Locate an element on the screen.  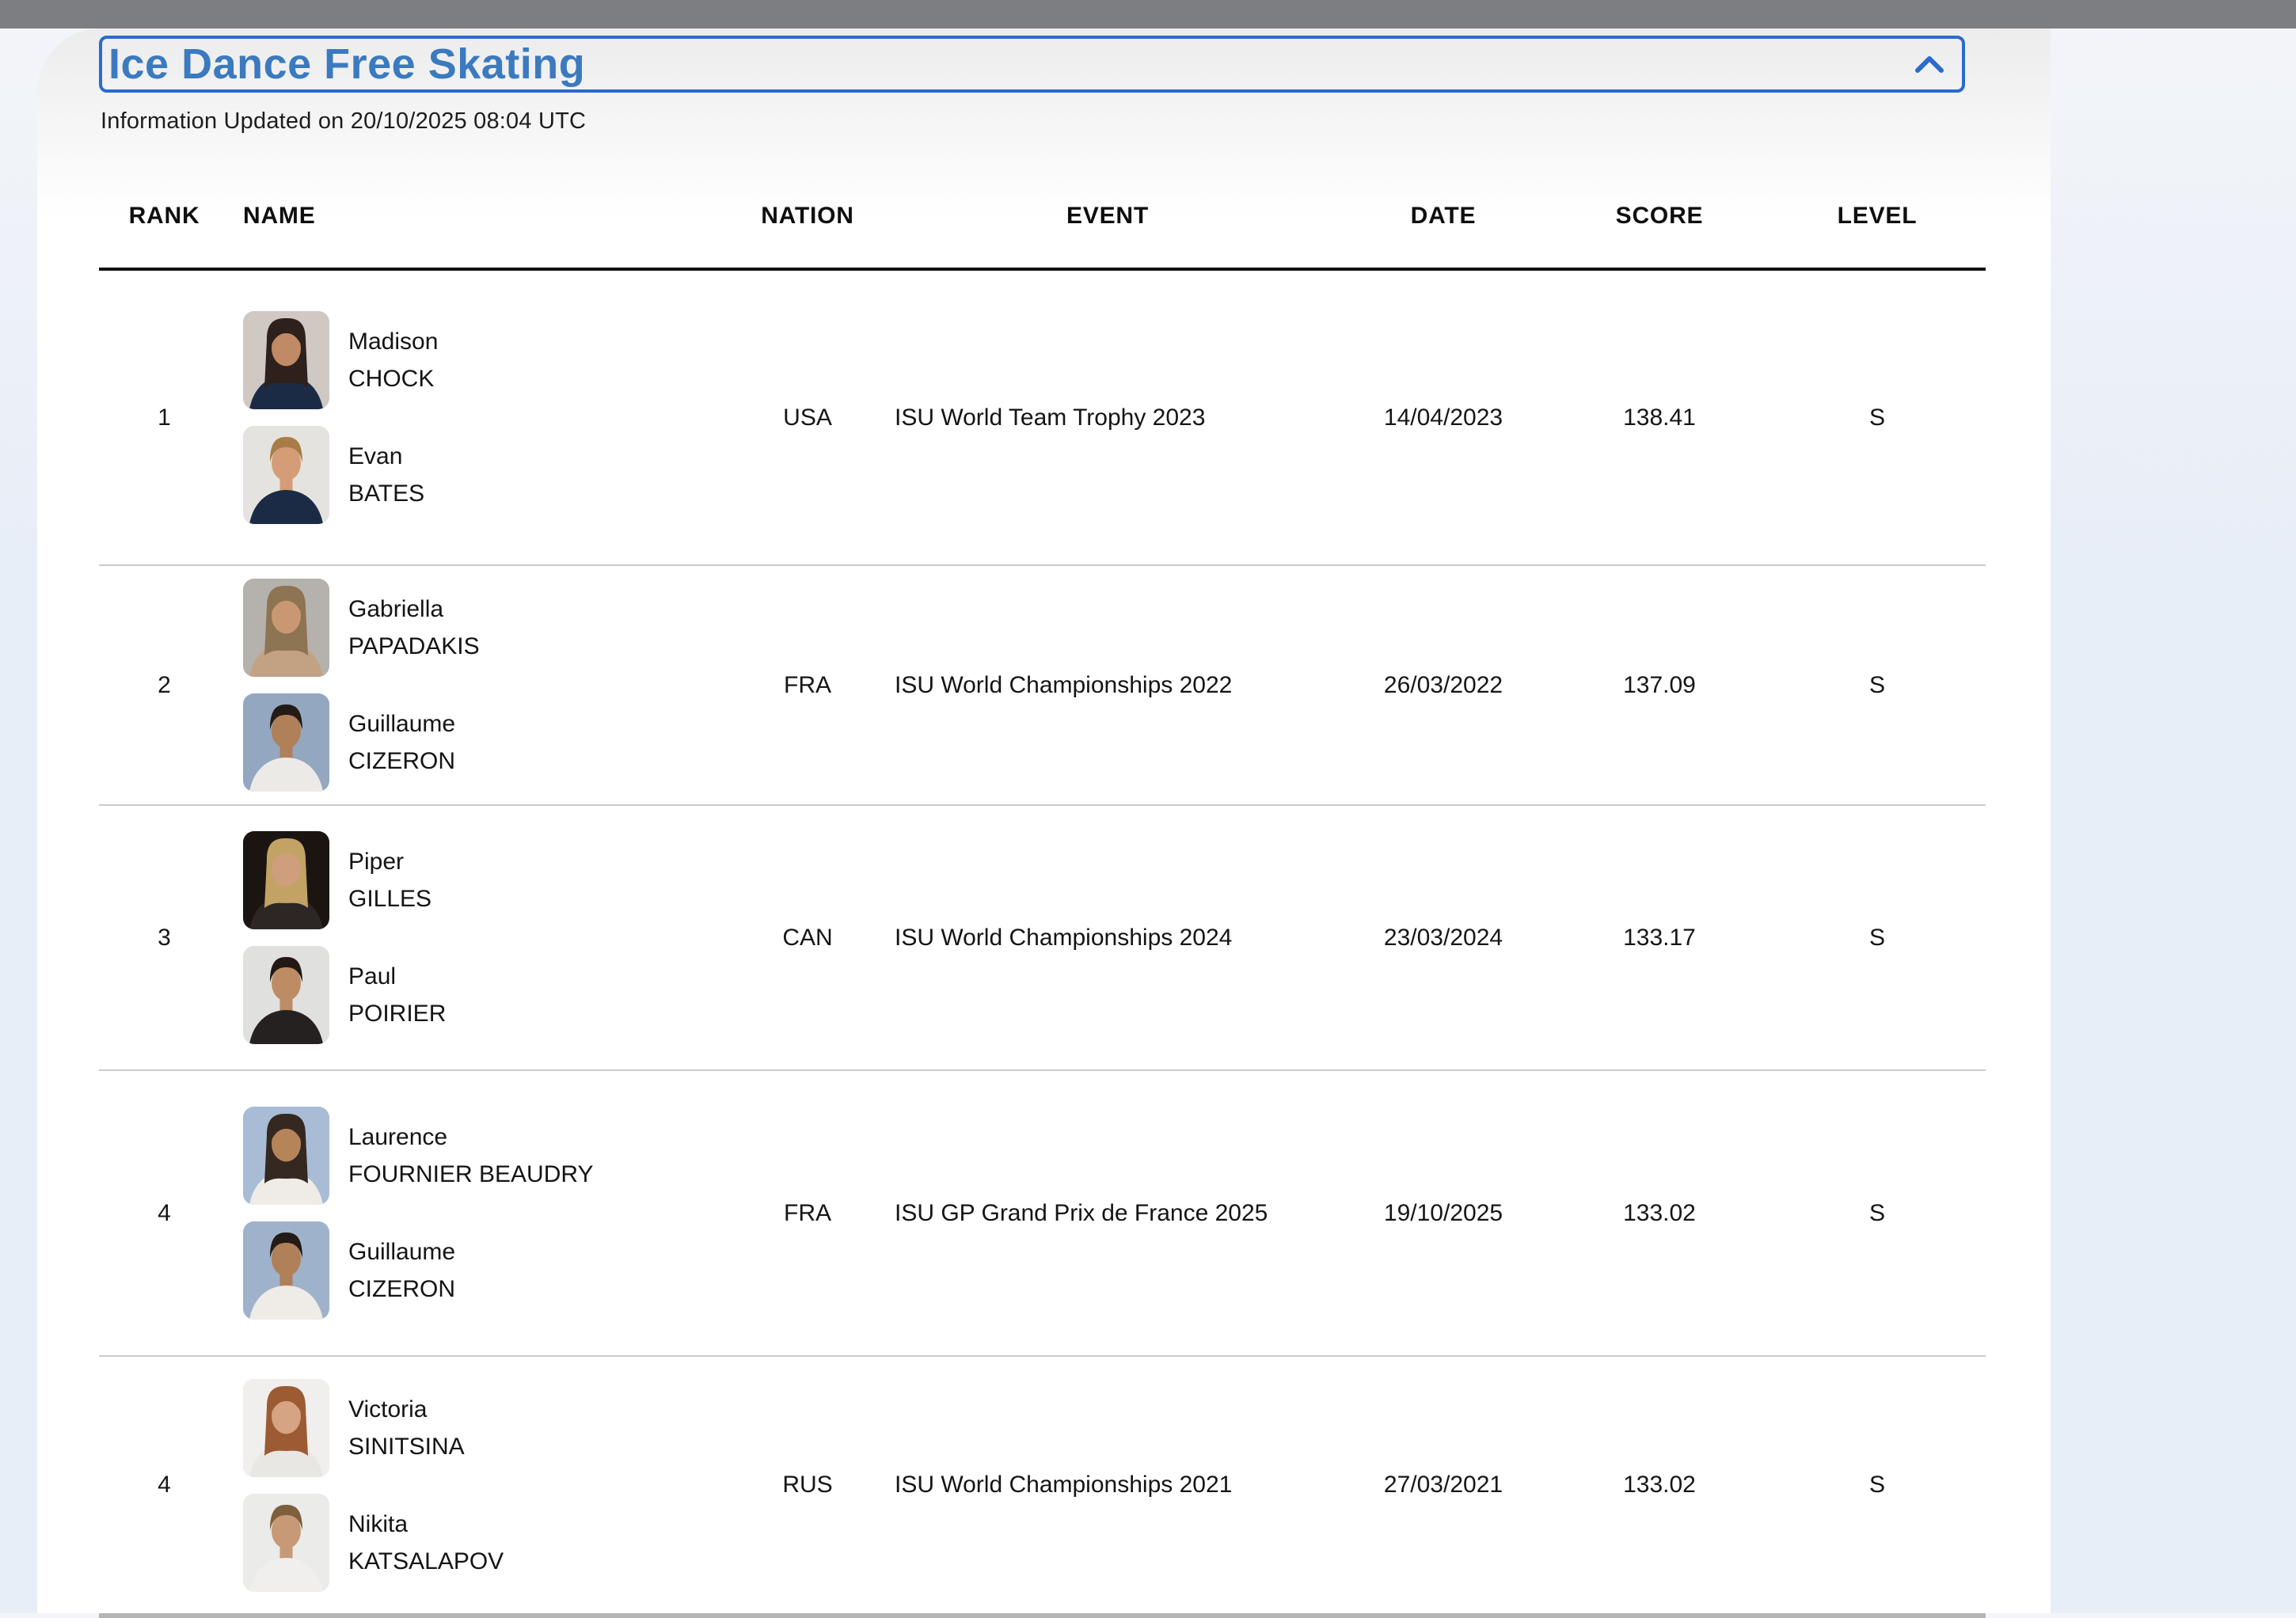
event-cell: ISU World Championships 2022 is located at coordinates (1107, 686).